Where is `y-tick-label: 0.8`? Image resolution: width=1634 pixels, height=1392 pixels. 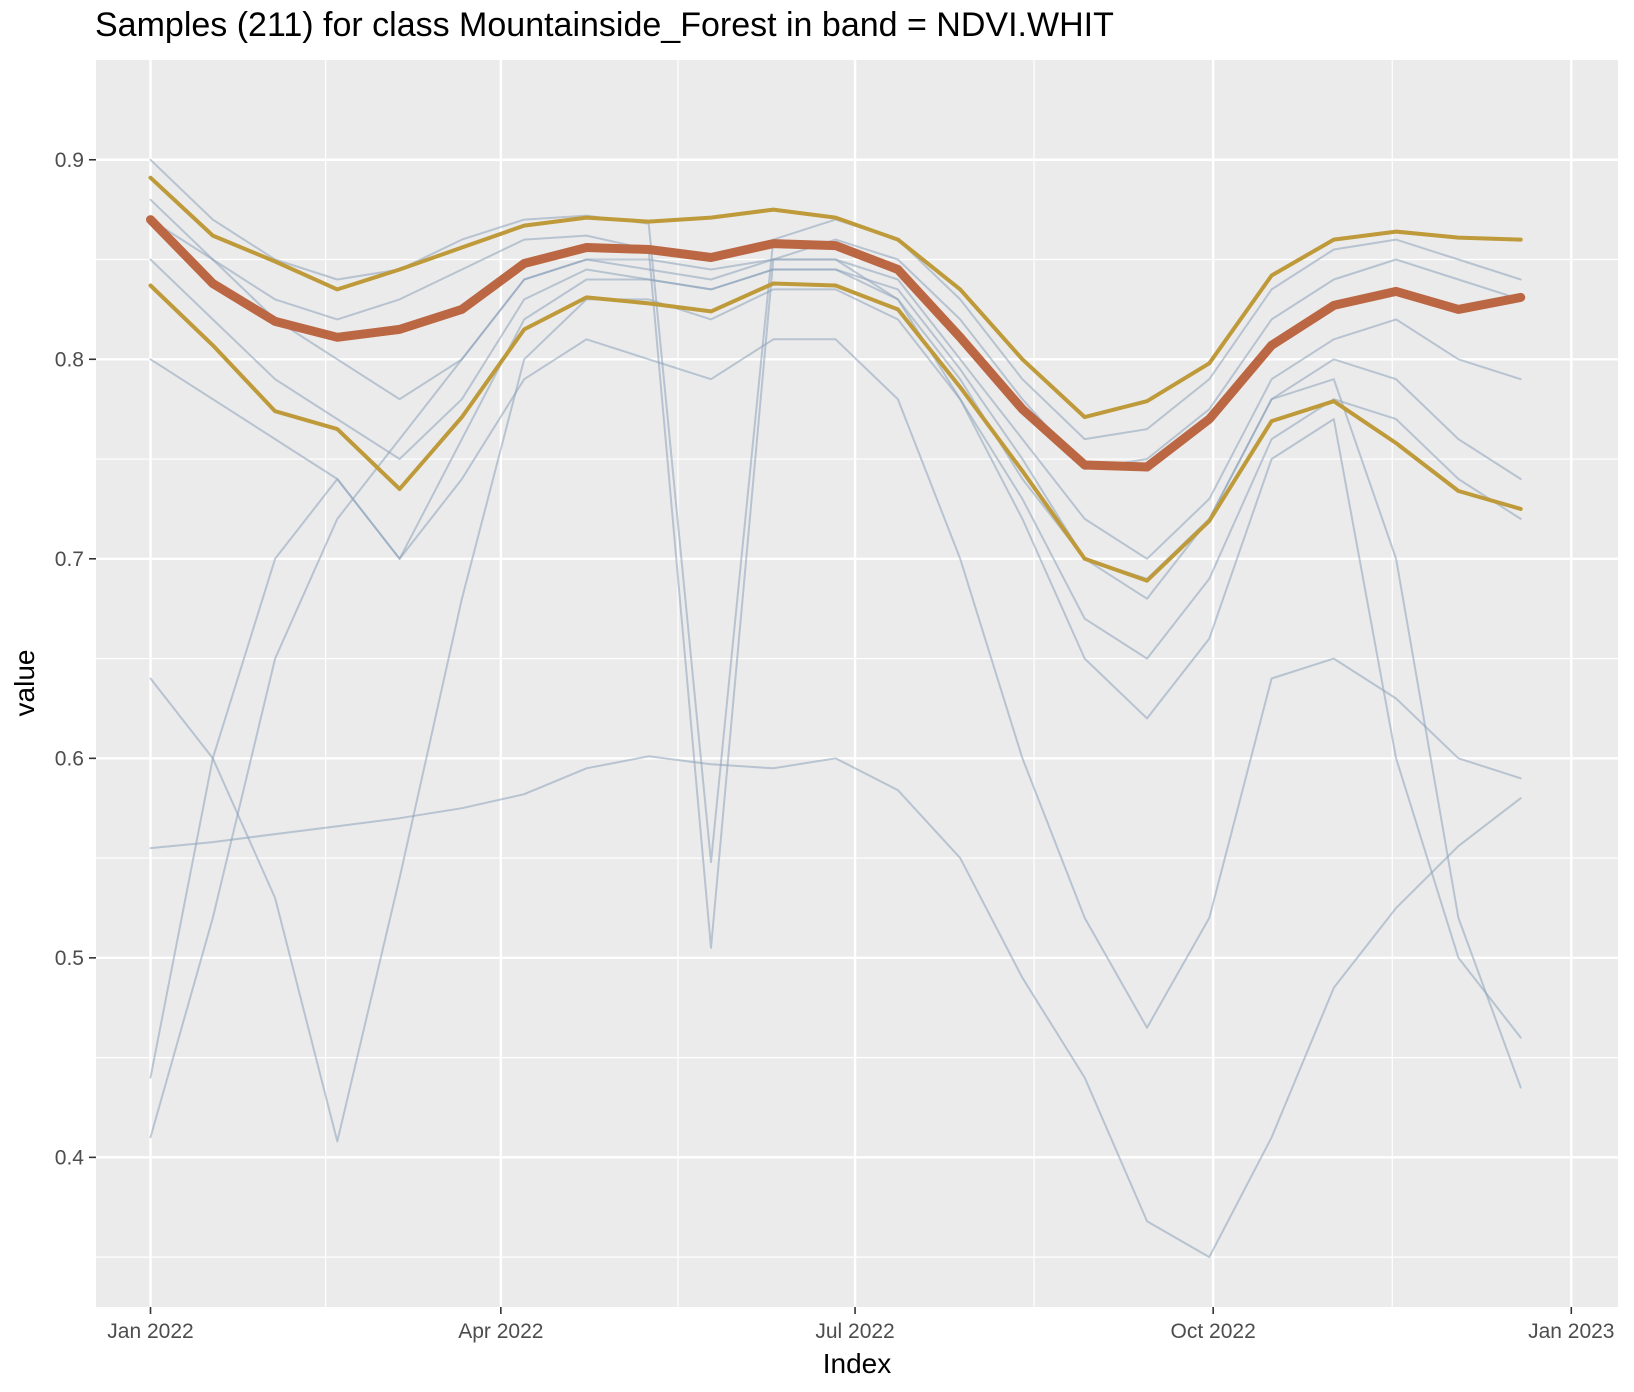
y-tick-label: 0.8 is located at coordinates (69, 359).